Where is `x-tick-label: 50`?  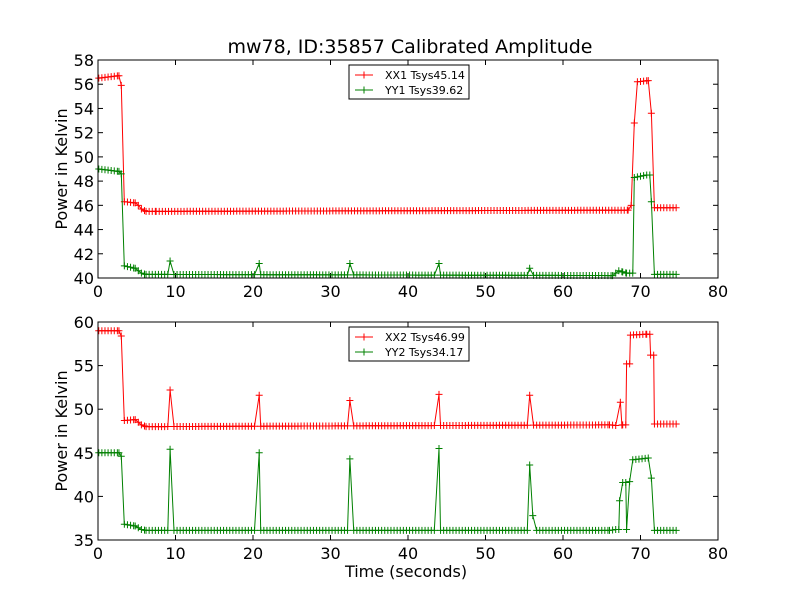
x-tick-label: 50 is located at coordinates (485, 553).